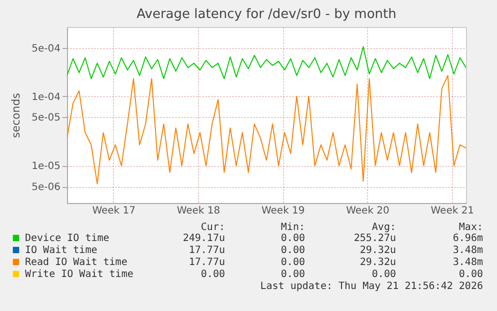 This screenshot has height=311, width=497. Describe the element at coordinates (46, 166) in the screenshot. I see `y-tick-label: 1e-05` at that location.